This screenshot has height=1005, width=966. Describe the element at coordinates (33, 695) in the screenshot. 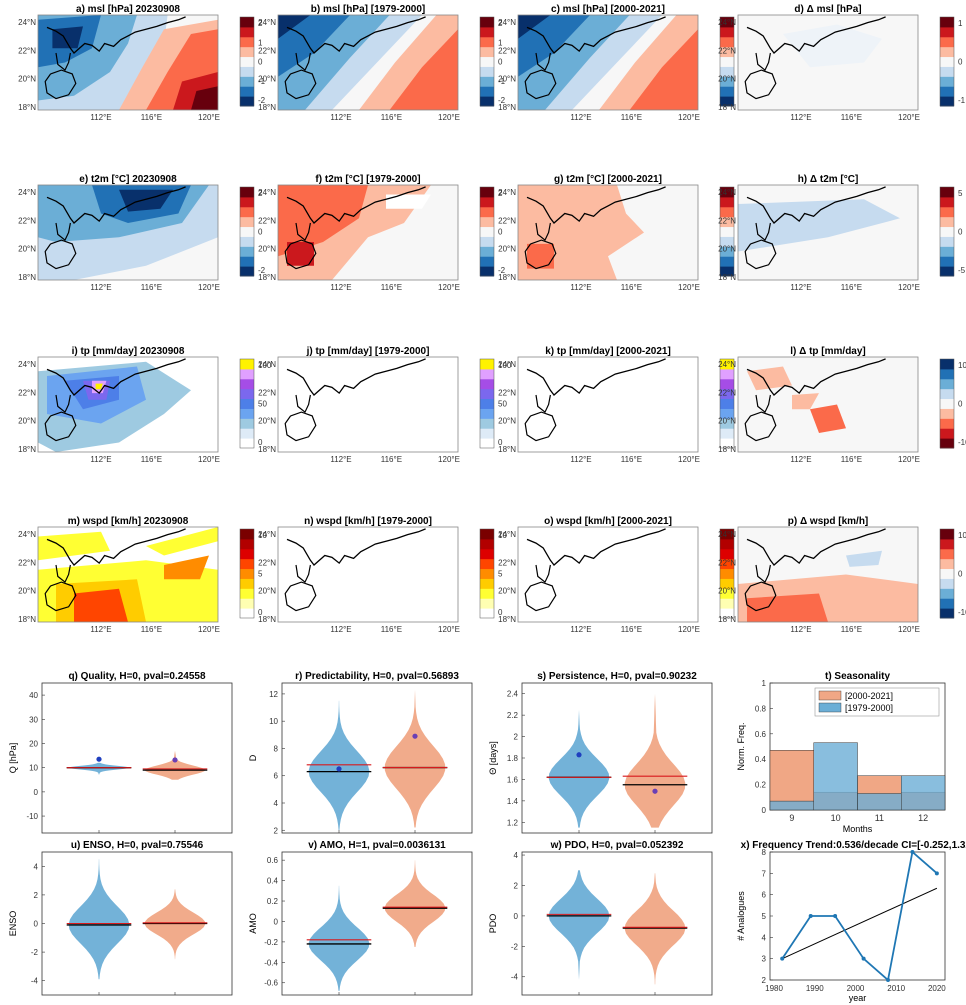

I see `y-tick-label: 40` at that location.